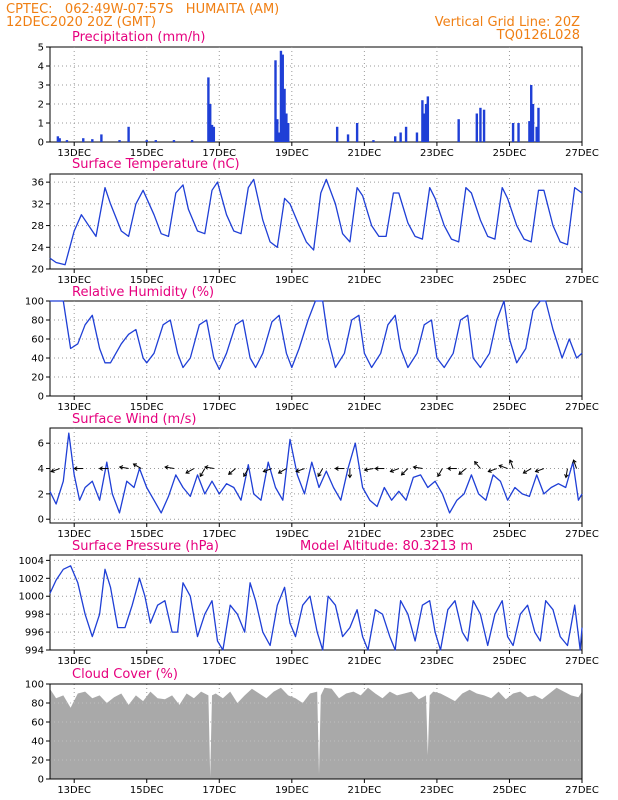 This screenshot has width=618, height=800. Describe the element at coordinates (37, 723) in the screenshot. I see `cloud-ytick-label: 60` at that location.